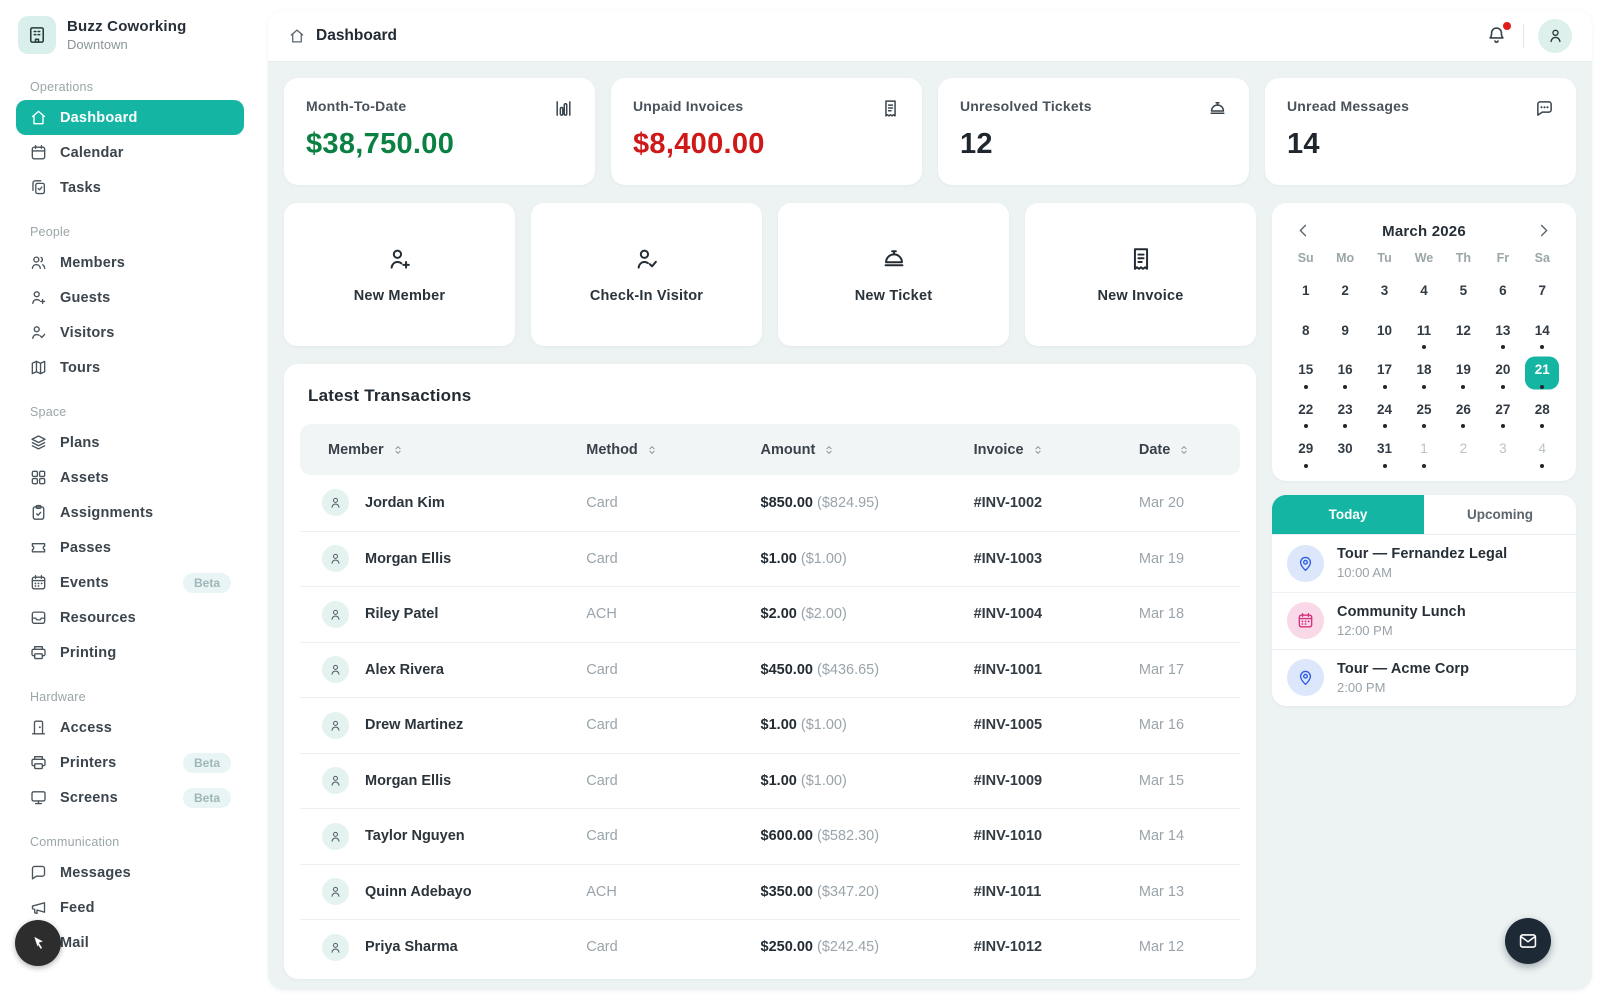  What do you see at coordinates (893, 274) in the screenshot?
I see `quick-action-new-ticket: New Ticket` at bounding box center [893, 274].